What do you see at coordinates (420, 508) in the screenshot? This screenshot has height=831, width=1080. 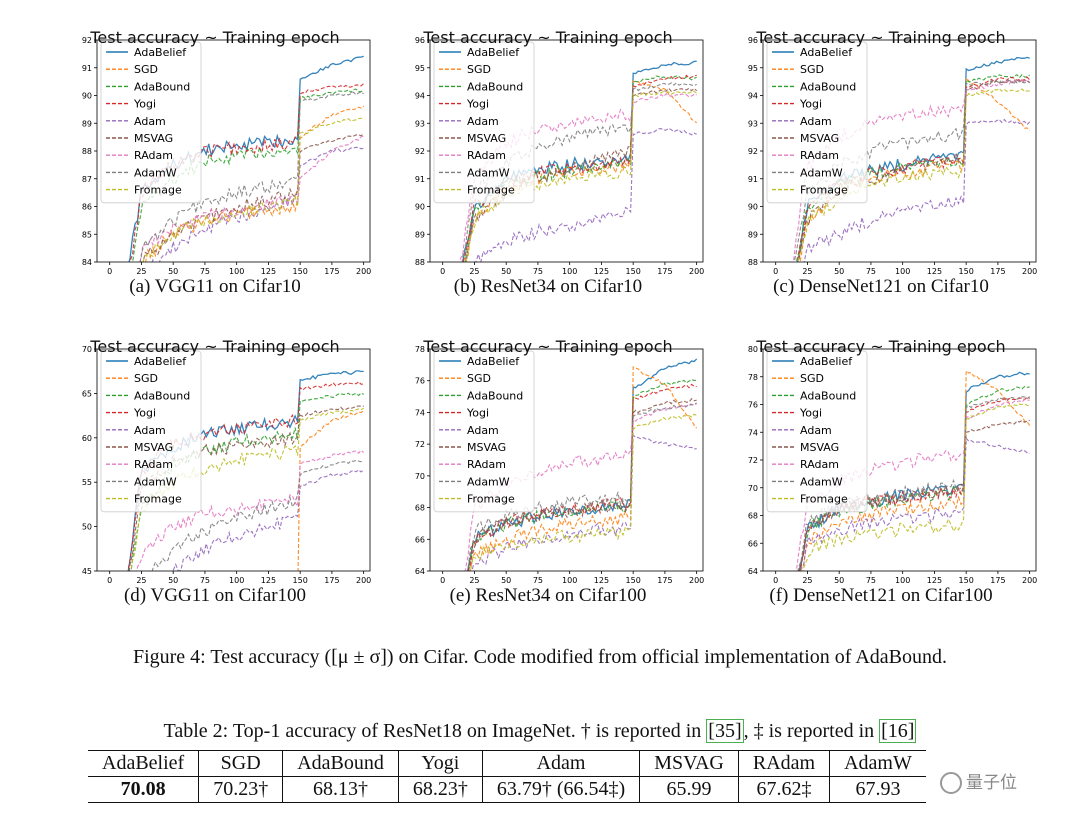 I see `y-tick-label: 68` at bounding box center [420, 508].